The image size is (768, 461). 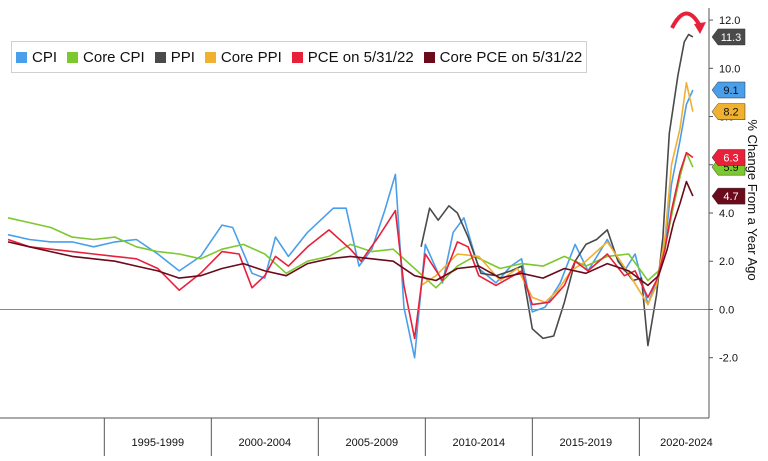 I want to click on legend-item-5: Core PCE on 5/31/22, so click(x=503, y=57).